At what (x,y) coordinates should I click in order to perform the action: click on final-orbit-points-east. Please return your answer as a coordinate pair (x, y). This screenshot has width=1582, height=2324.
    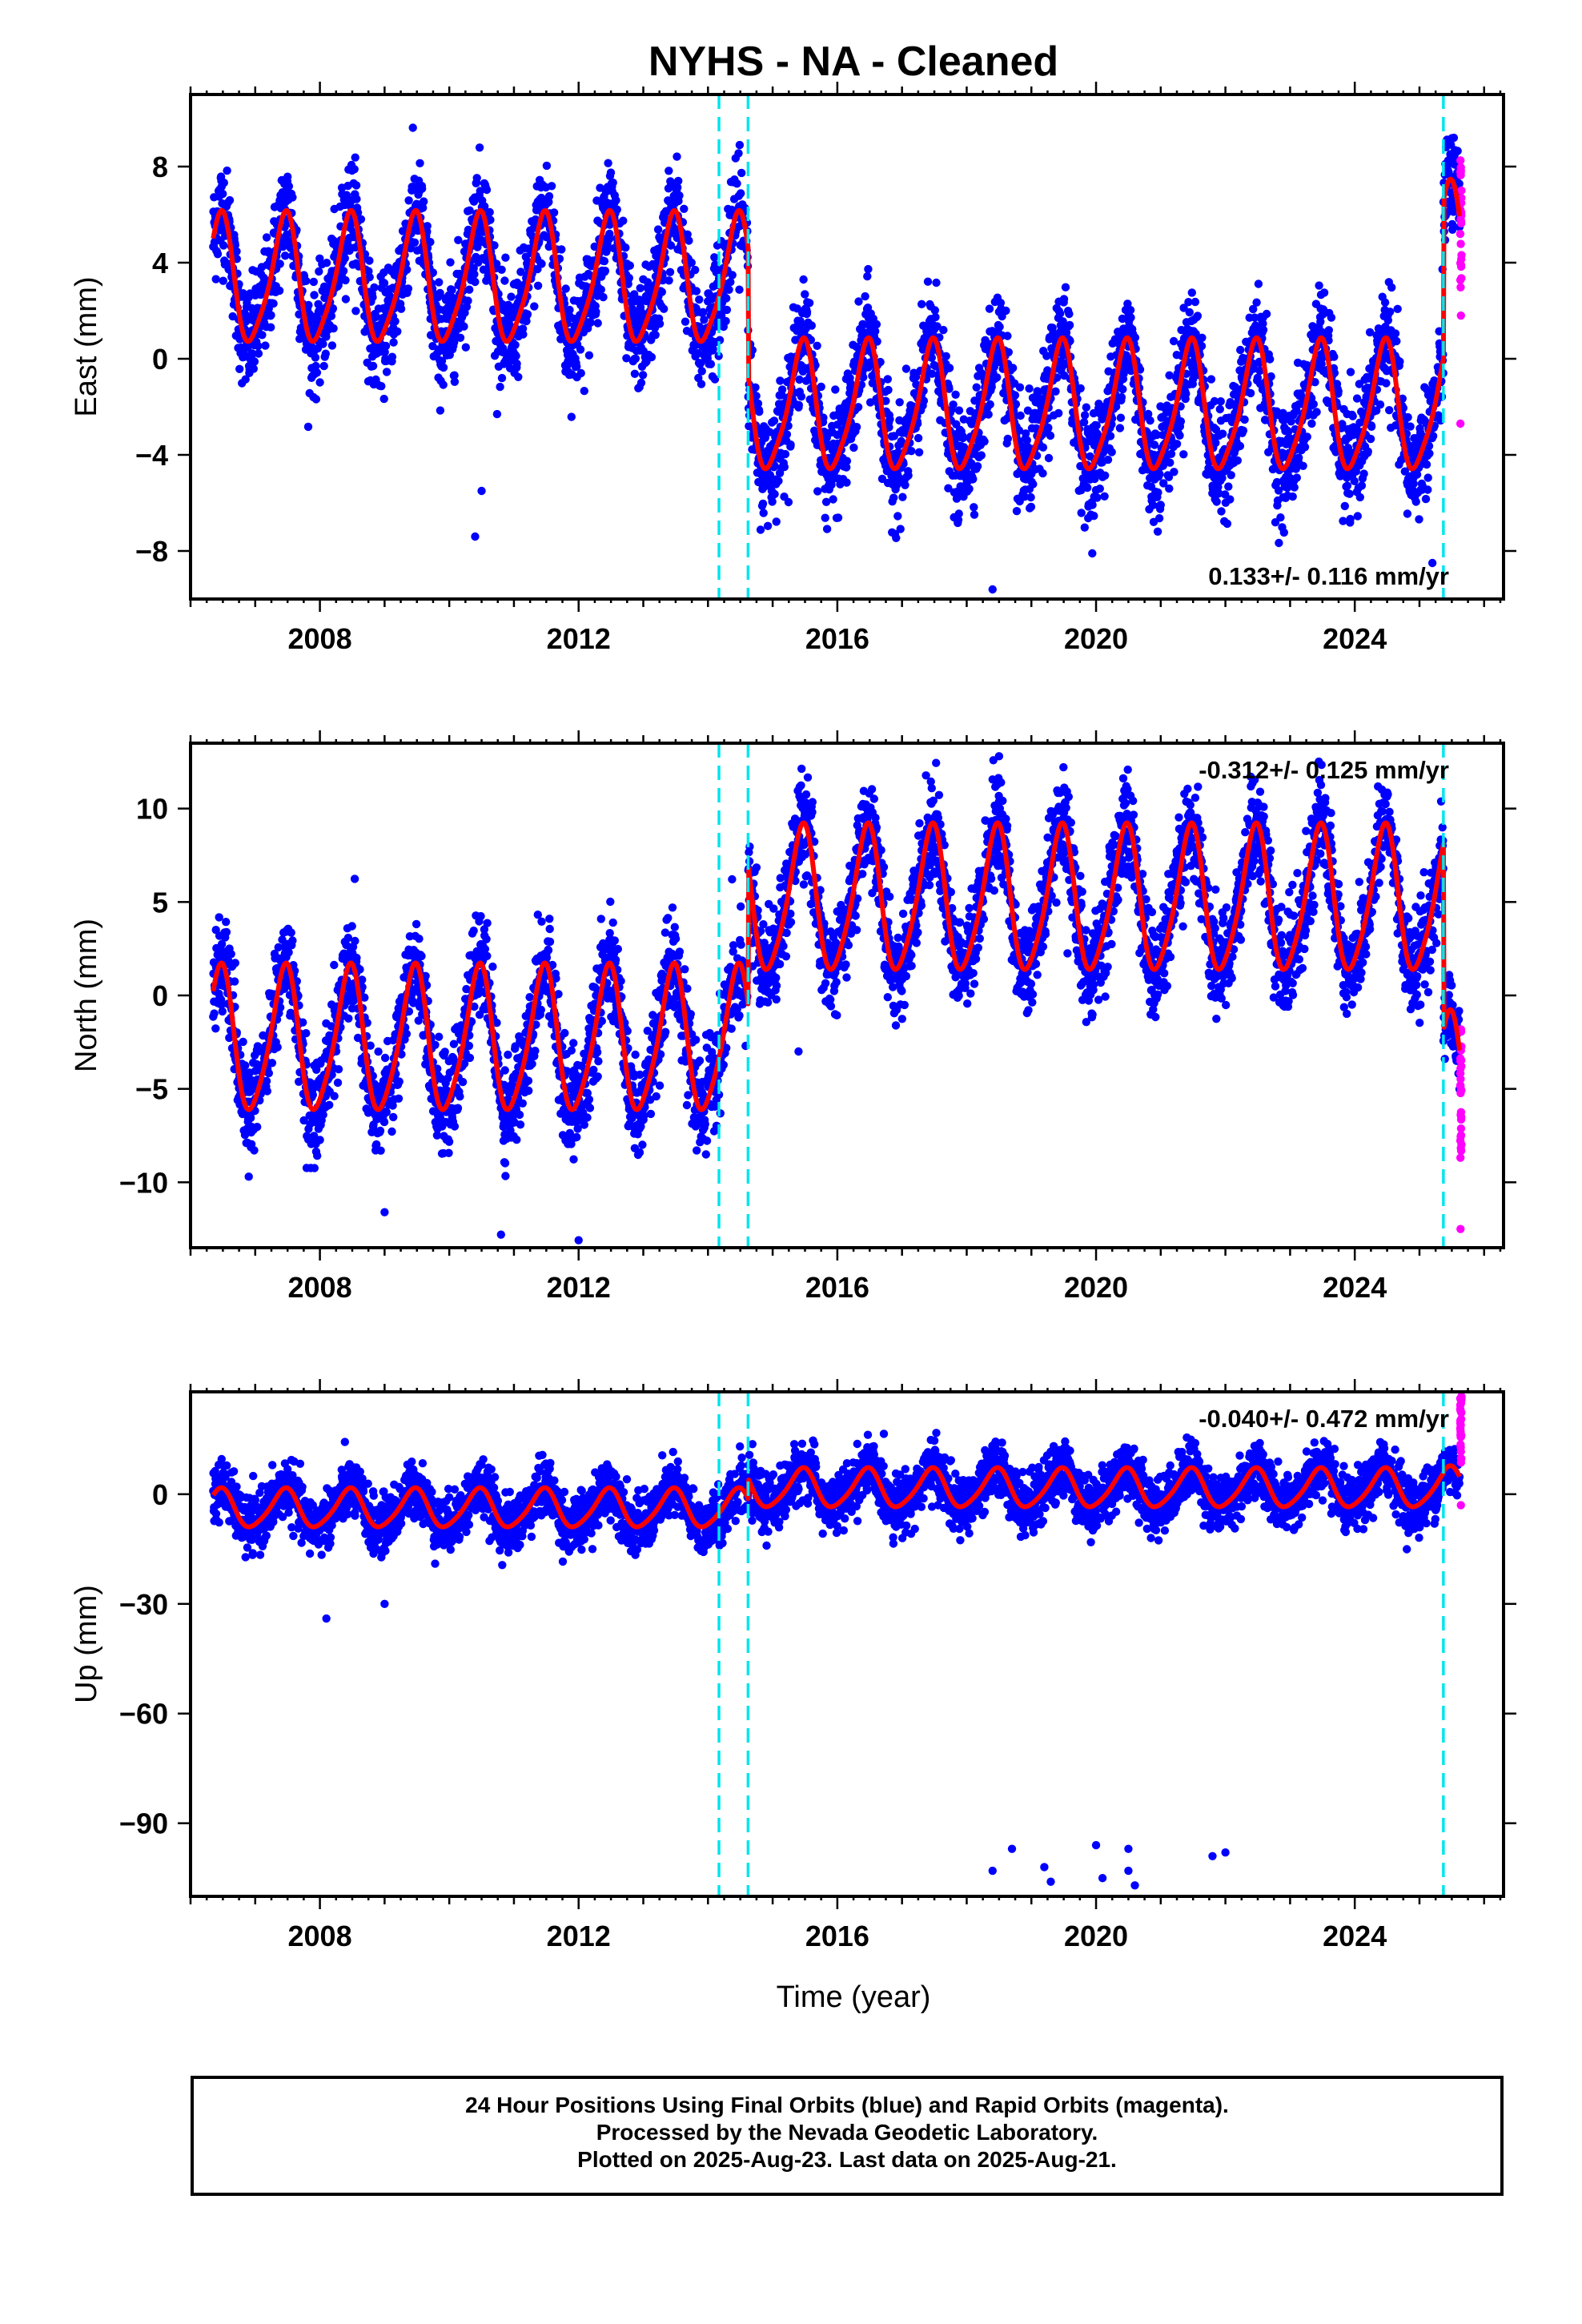
    Looking at the image, I should click on (837, 340).